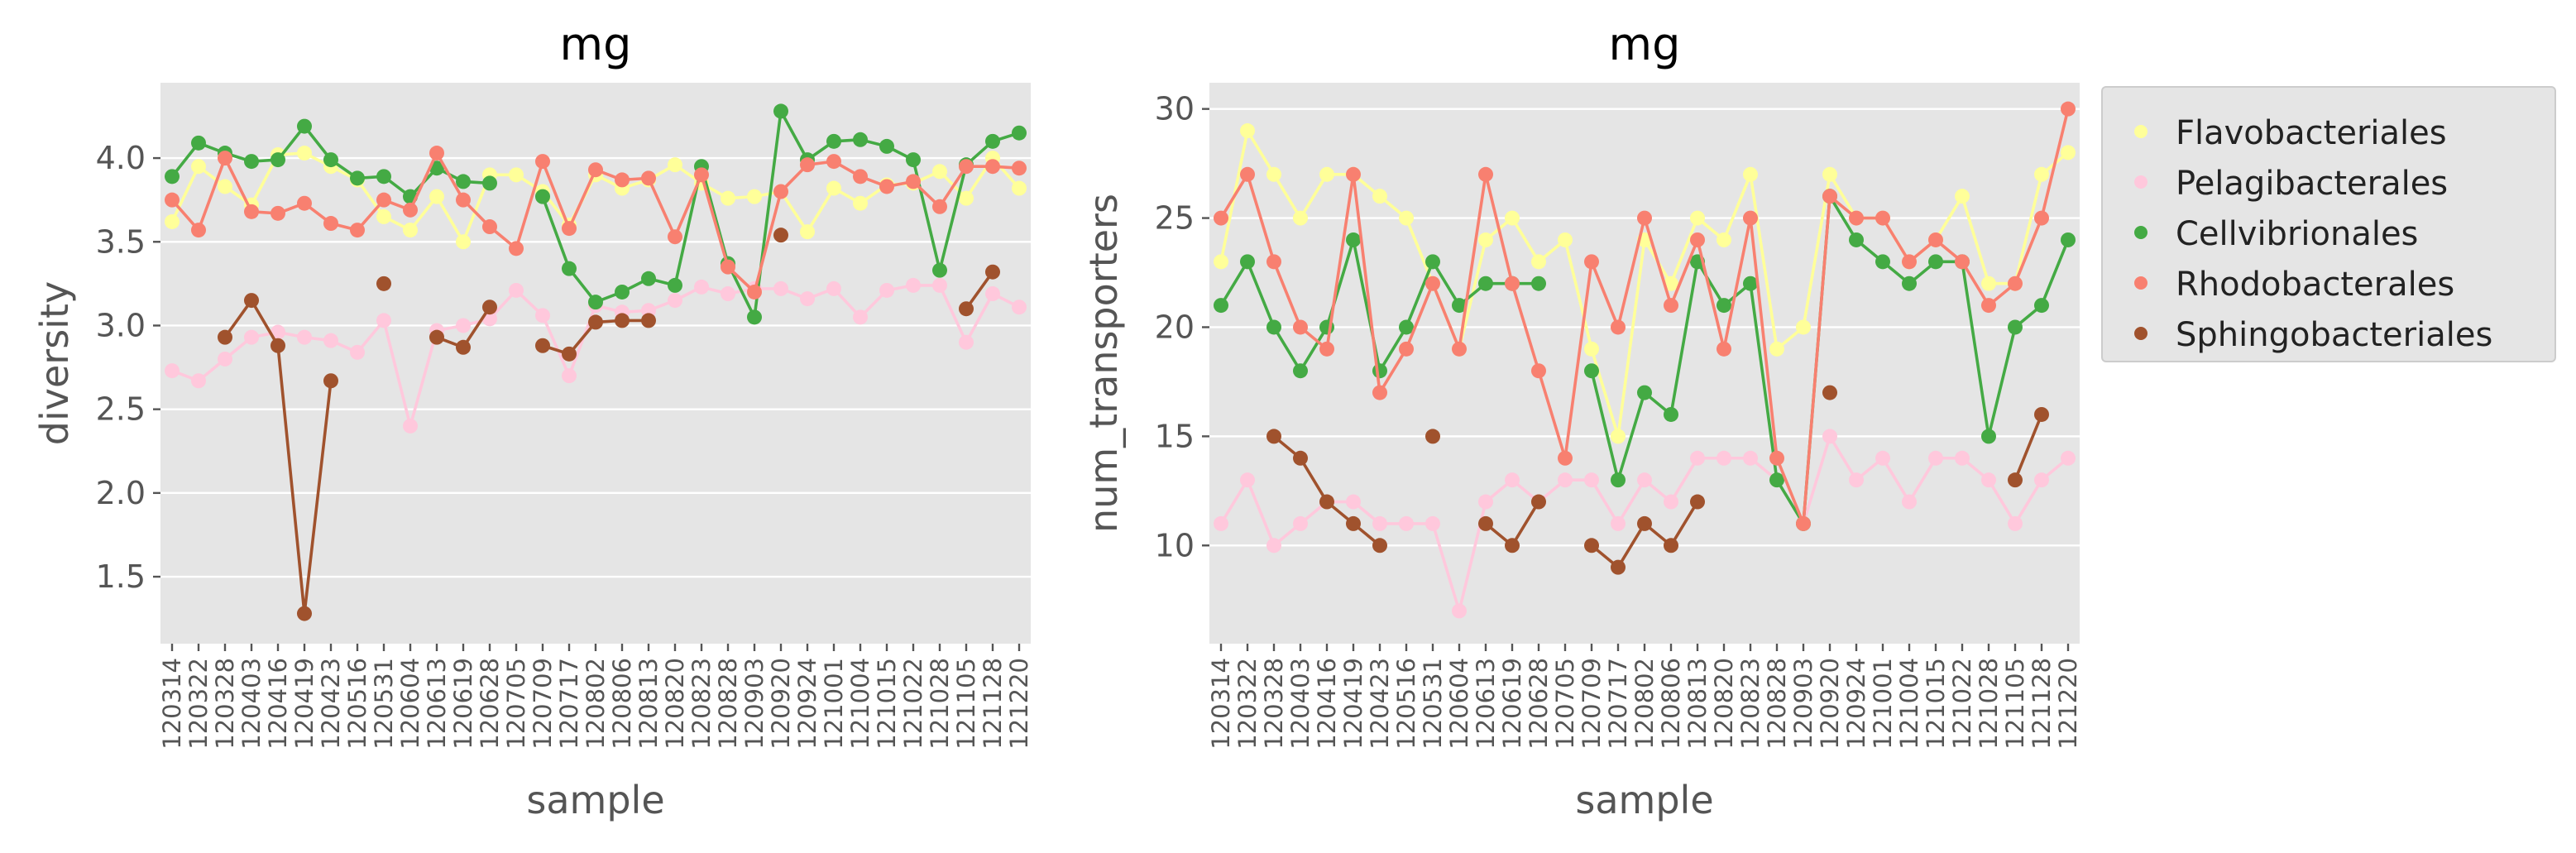 The height and width of the screenshot is (853, 2576). Describe the element at coordinates (384, 704) in the screenshot. I see `x-tick-label: 120531` at that location.